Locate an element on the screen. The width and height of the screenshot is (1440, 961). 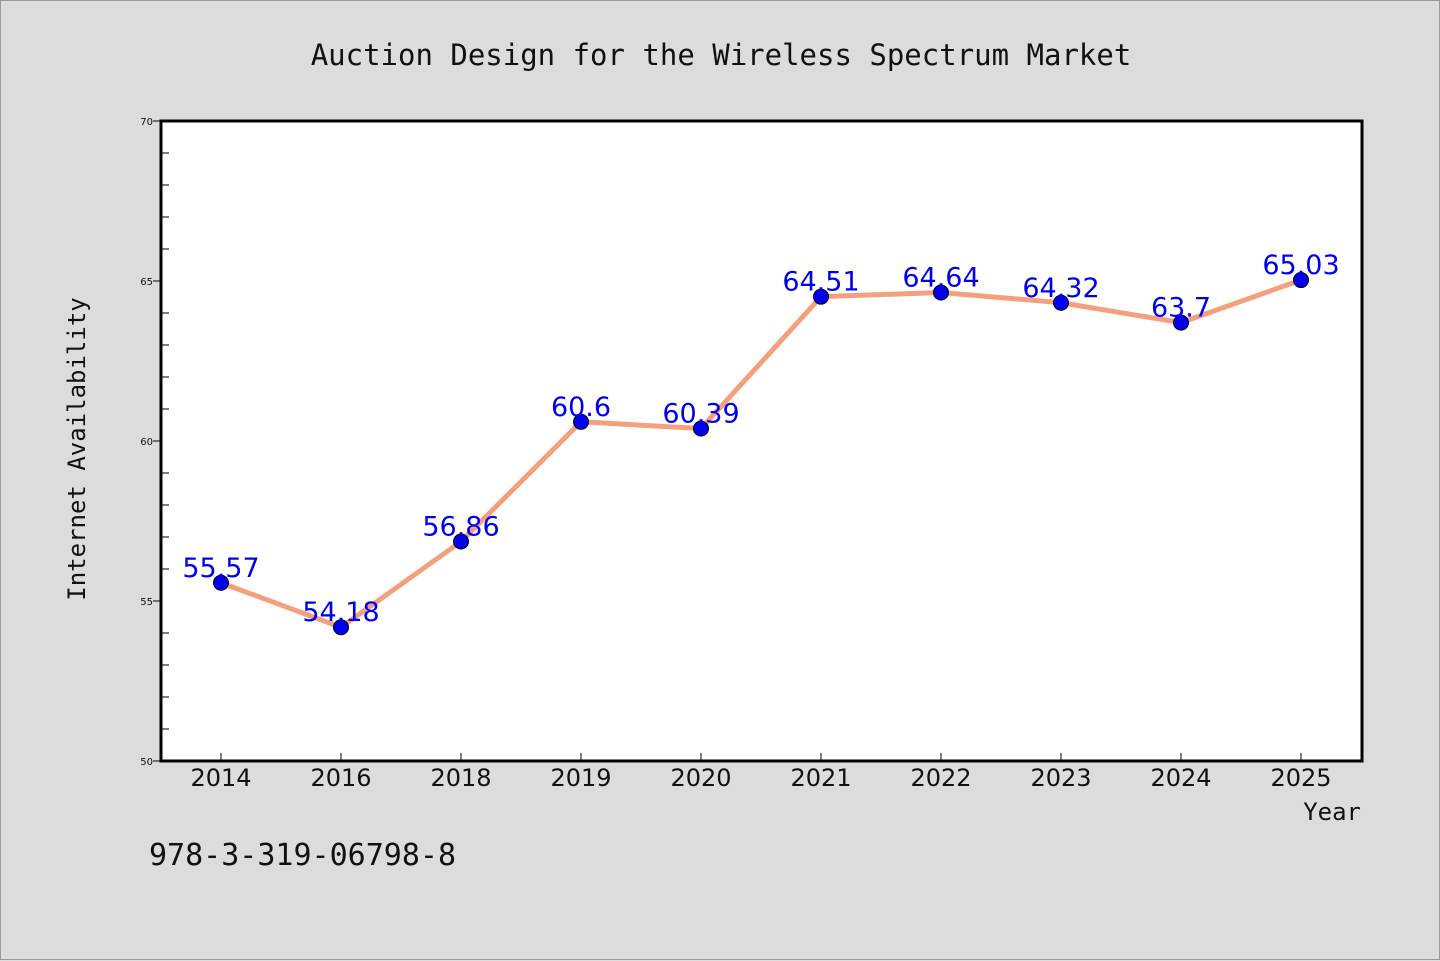
x-tick-label: 2024 is located at coordinates (1180, 778).